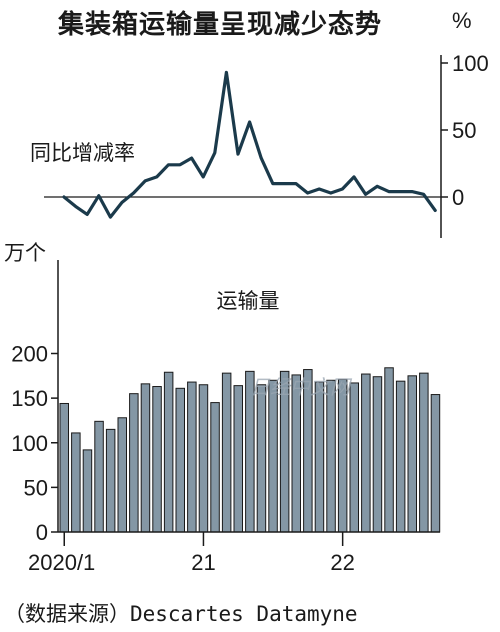 The width and height of the screenshot is (500, 632). What do you see at coordinates (29, 354) in the screenshot?
I see `bar-y-tick-label: 200` at bounding box center [29, 354].